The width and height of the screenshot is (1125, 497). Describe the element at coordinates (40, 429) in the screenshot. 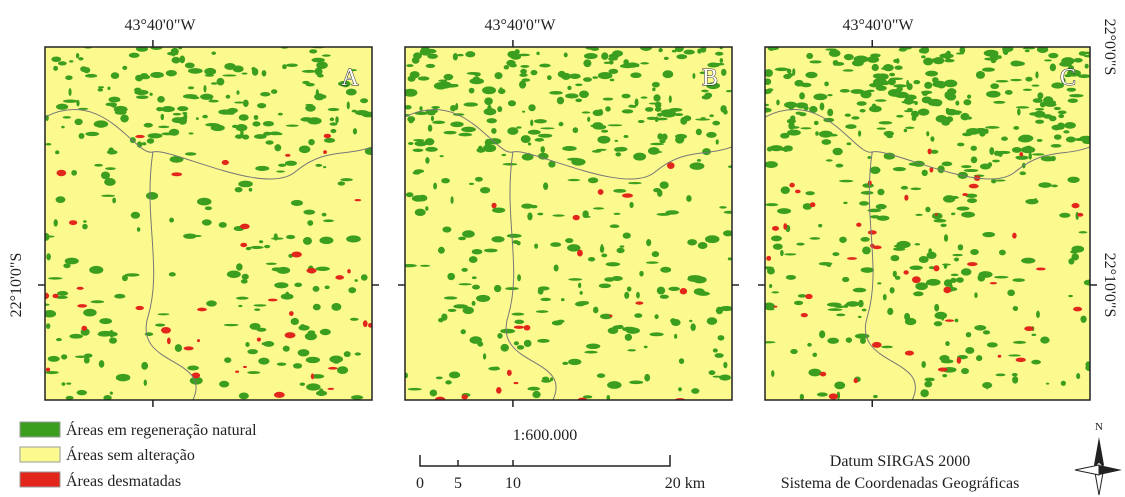

I see `legend-swatch` at that location.